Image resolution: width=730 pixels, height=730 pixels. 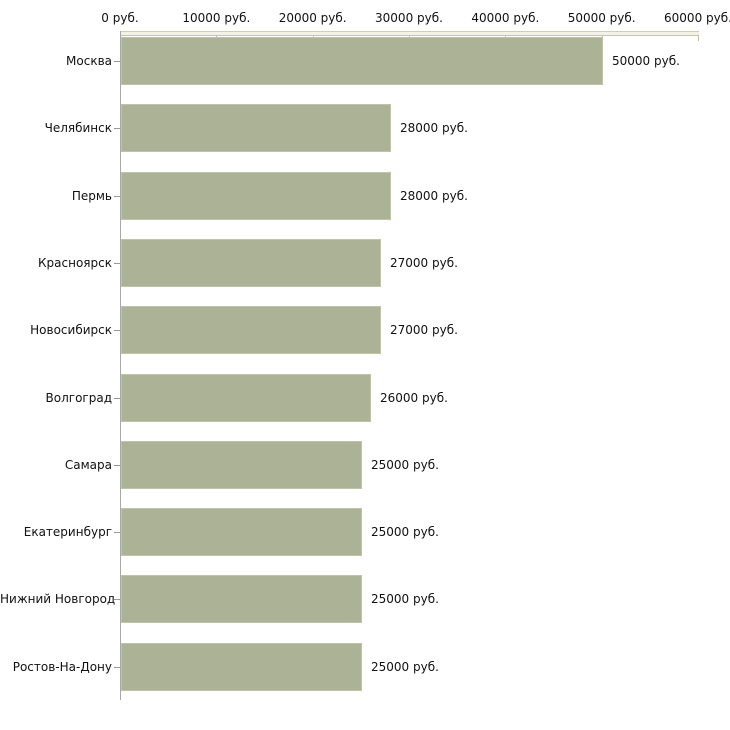 What do you see at coordinates (409, 33) in the screenshot?
I see `x-axis-line` at bounding box center [409, 33].